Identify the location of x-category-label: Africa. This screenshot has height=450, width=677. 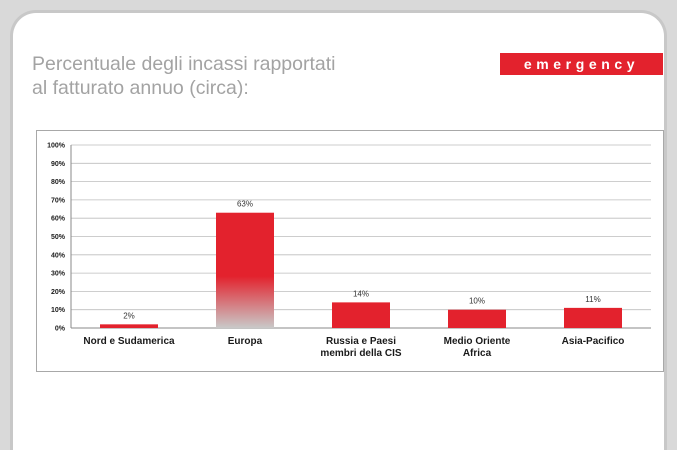
(477, 353).